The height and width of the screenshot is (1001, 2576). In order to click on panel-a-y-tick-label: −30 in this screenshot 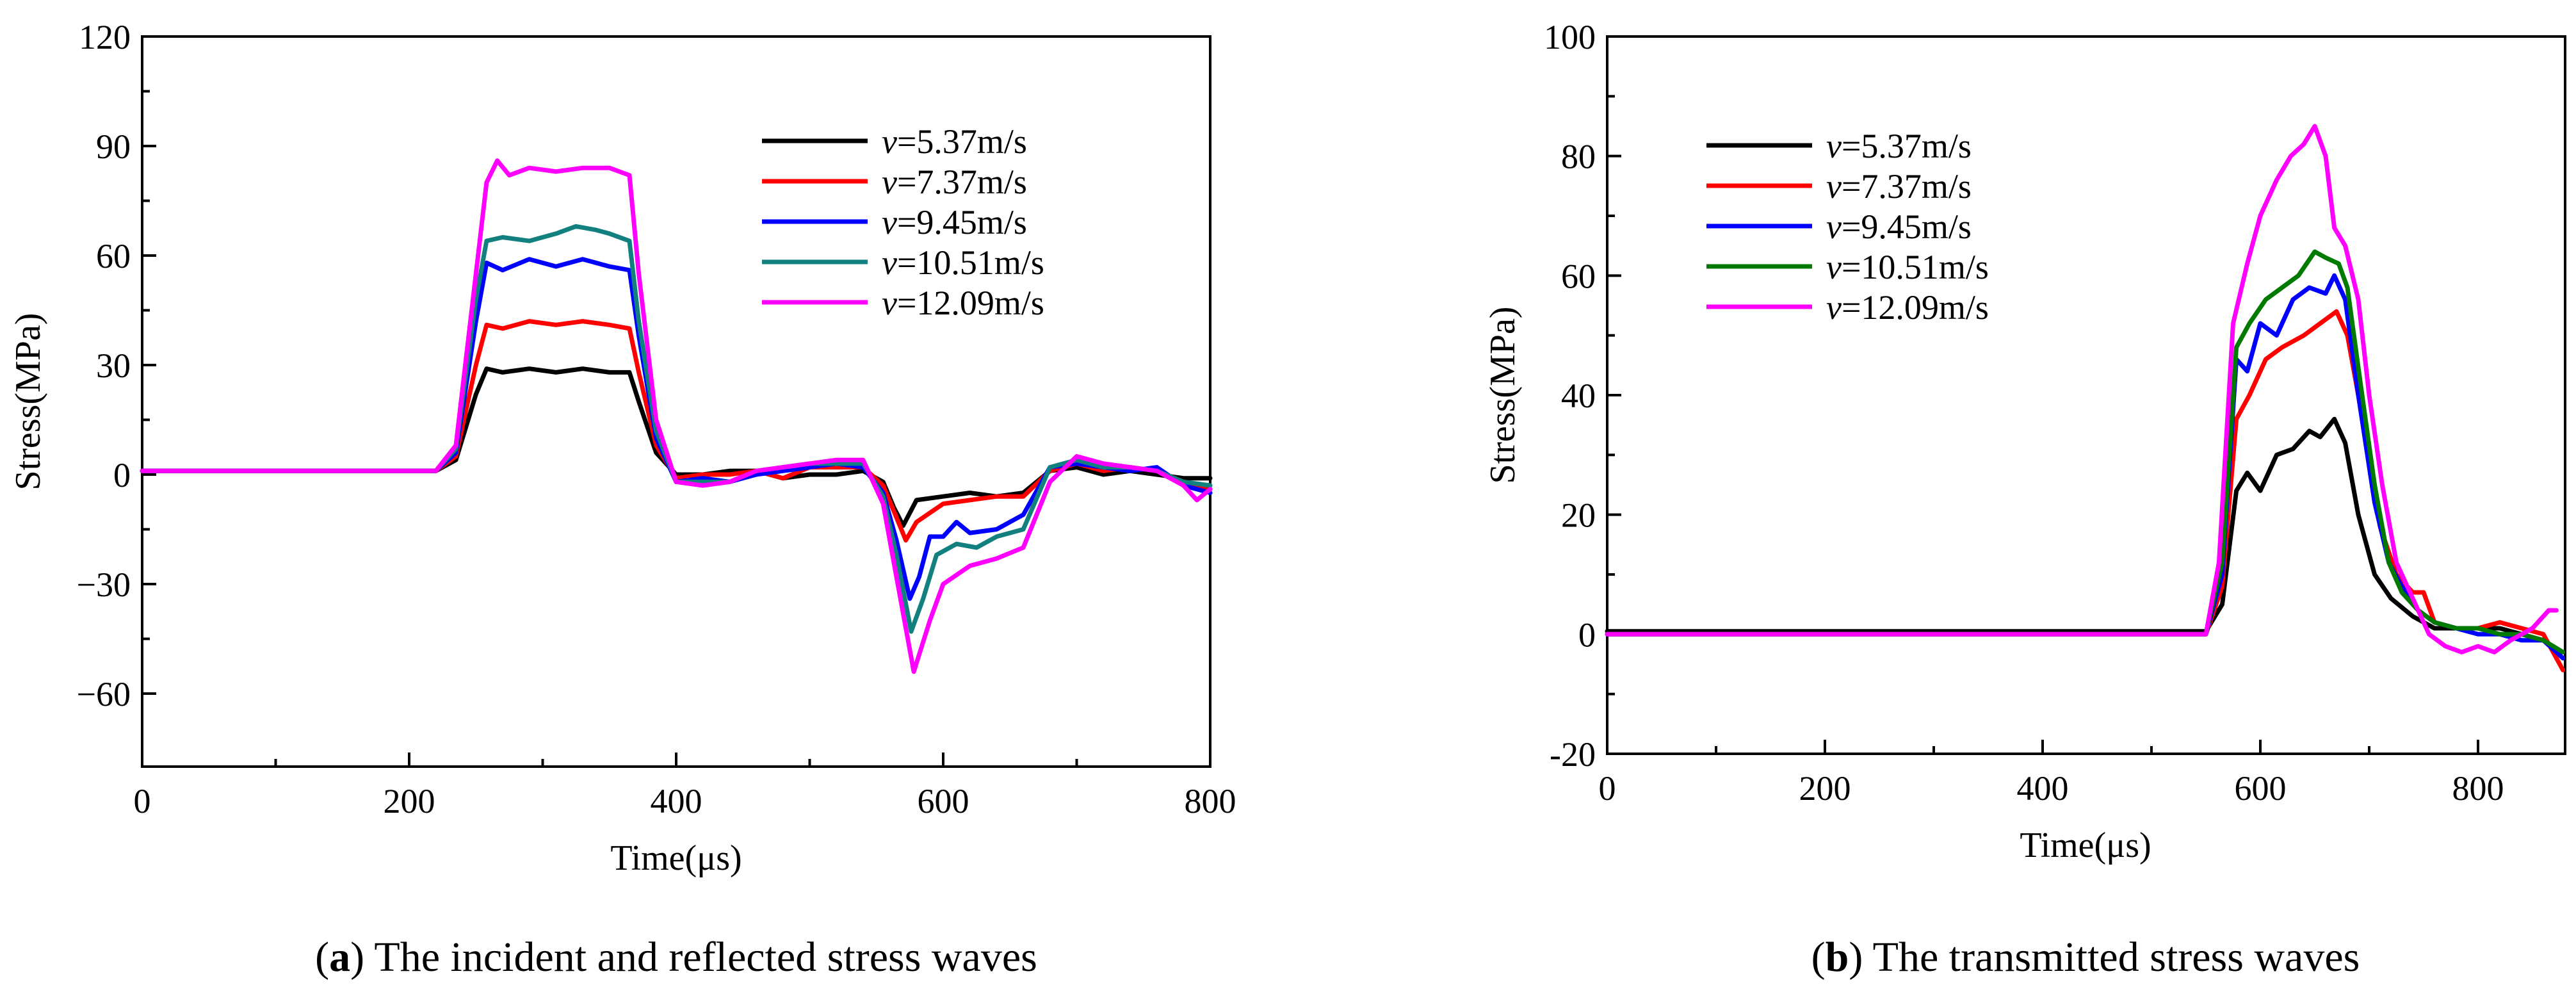, I will do `click(104, 585)`.